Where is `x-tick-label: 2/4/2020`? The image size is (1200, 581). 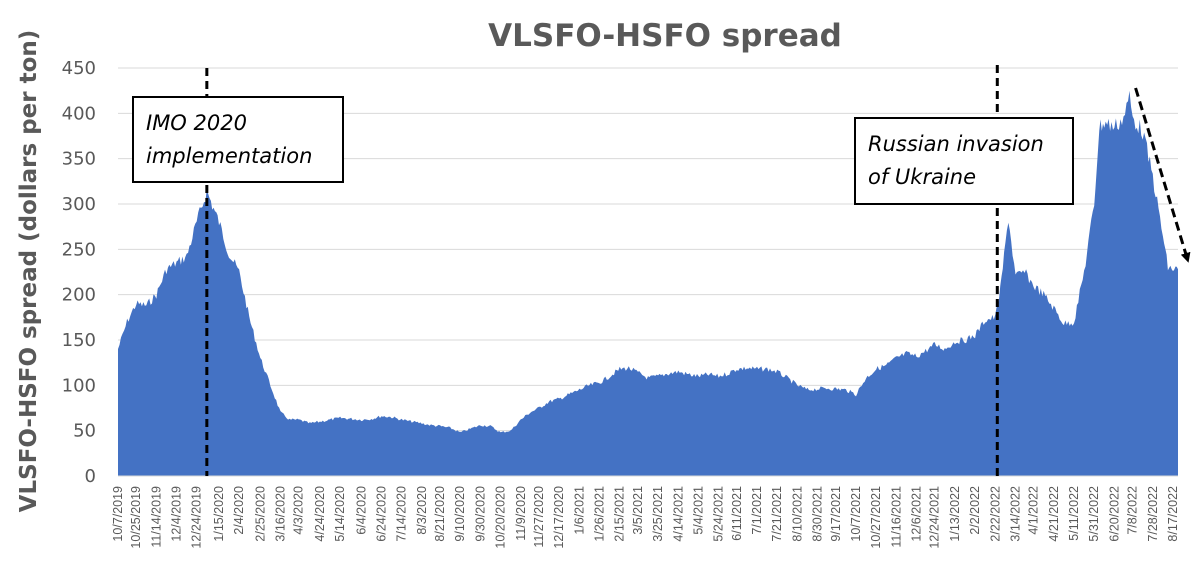 x-tick-label: 2/4/2020 is located at coordinates (239, 510).